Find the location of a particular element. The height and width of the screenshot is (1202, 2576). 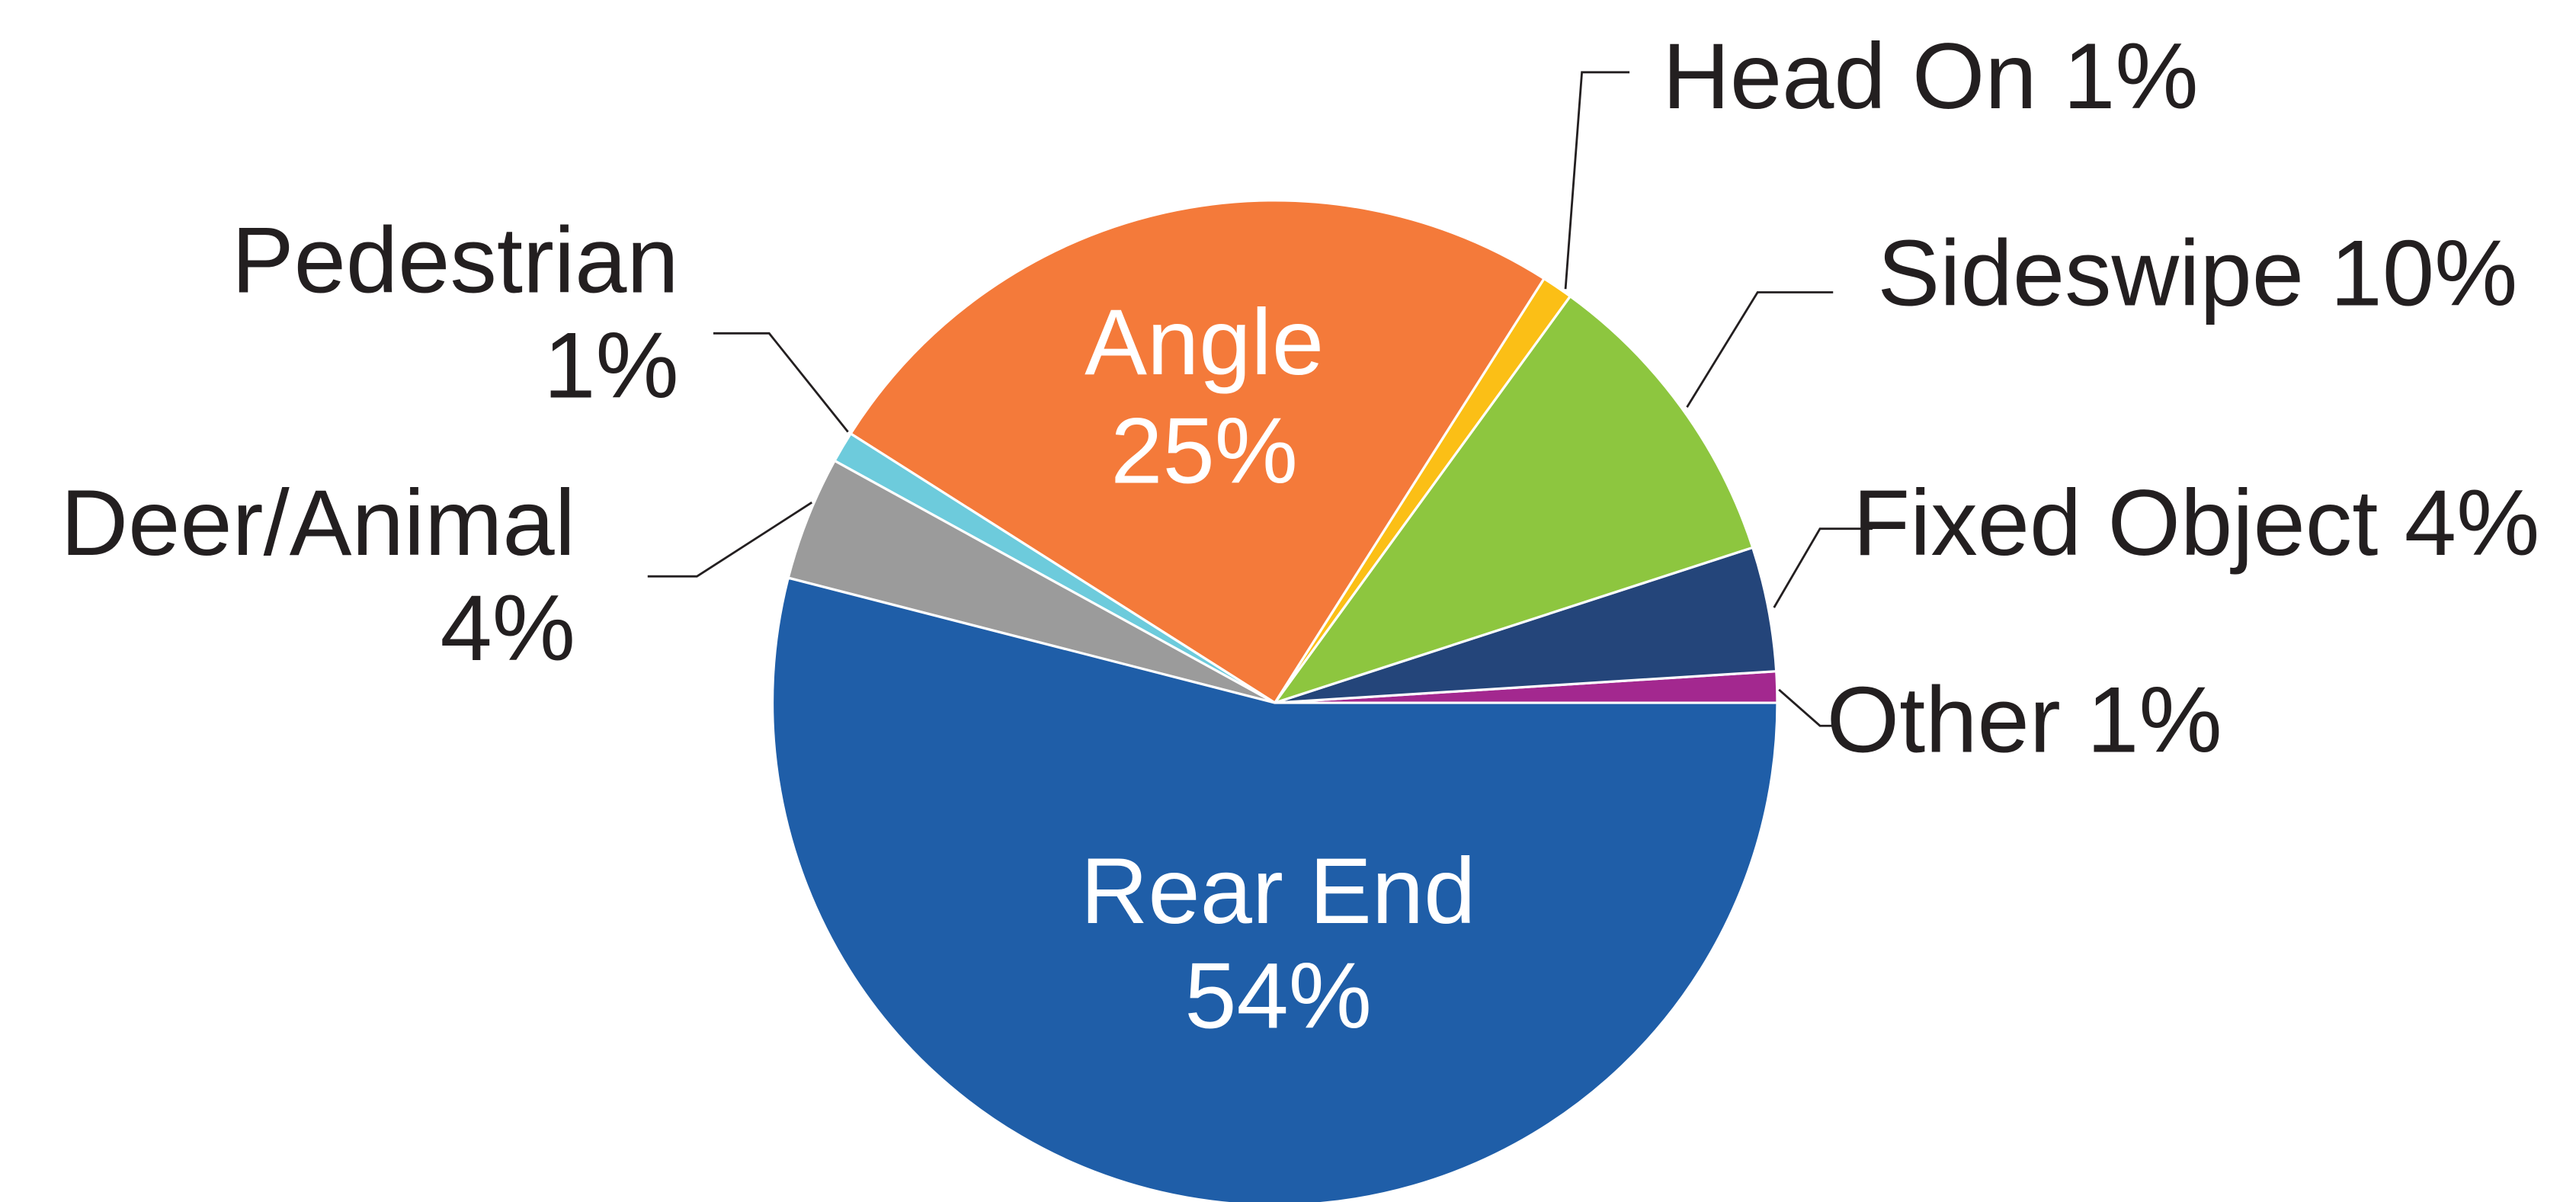

slice-label: Other 1% is located at coordinates (2024, 720).